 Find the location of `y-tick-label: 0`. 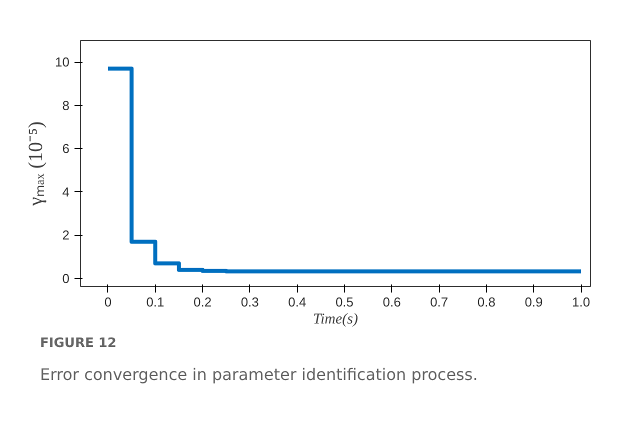

y-tick-label: 0 is located at coordinates (66, 278).